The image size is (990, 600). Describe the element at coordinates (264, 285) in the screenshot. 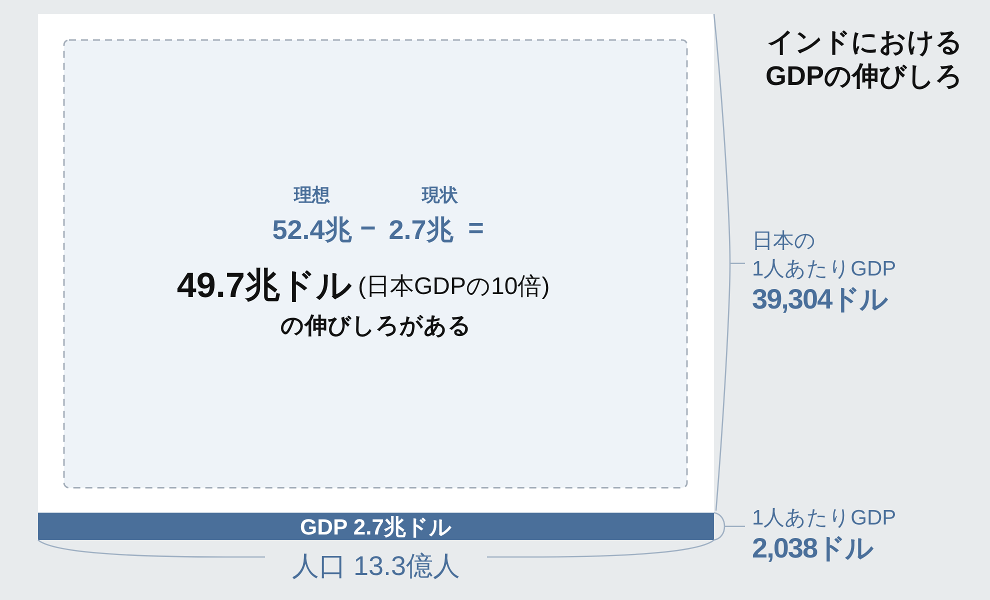

I see `text: 49.7兆ドル` at that location.